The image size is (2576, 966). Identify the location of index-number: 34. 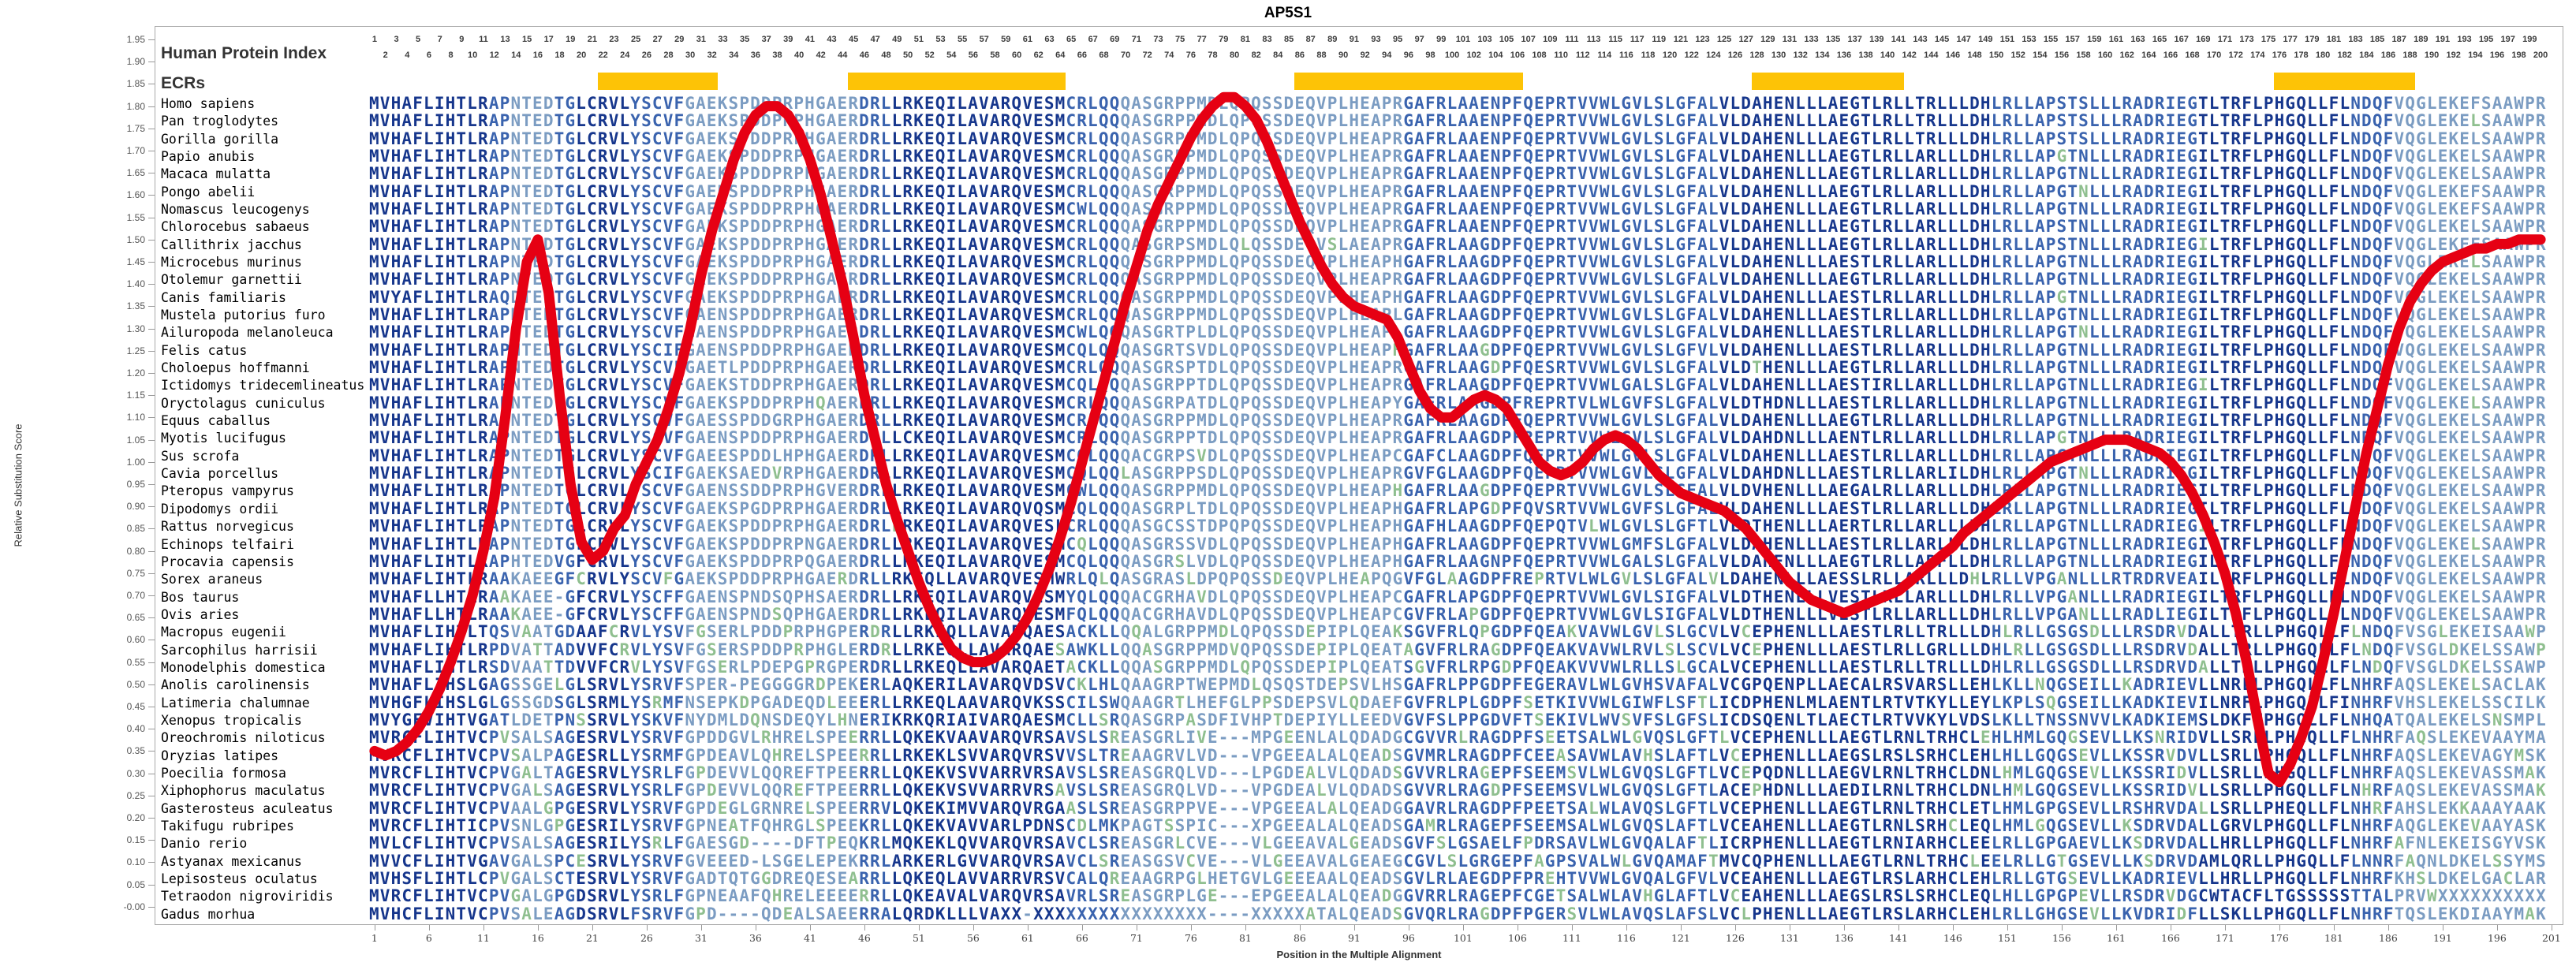
(734, 55).